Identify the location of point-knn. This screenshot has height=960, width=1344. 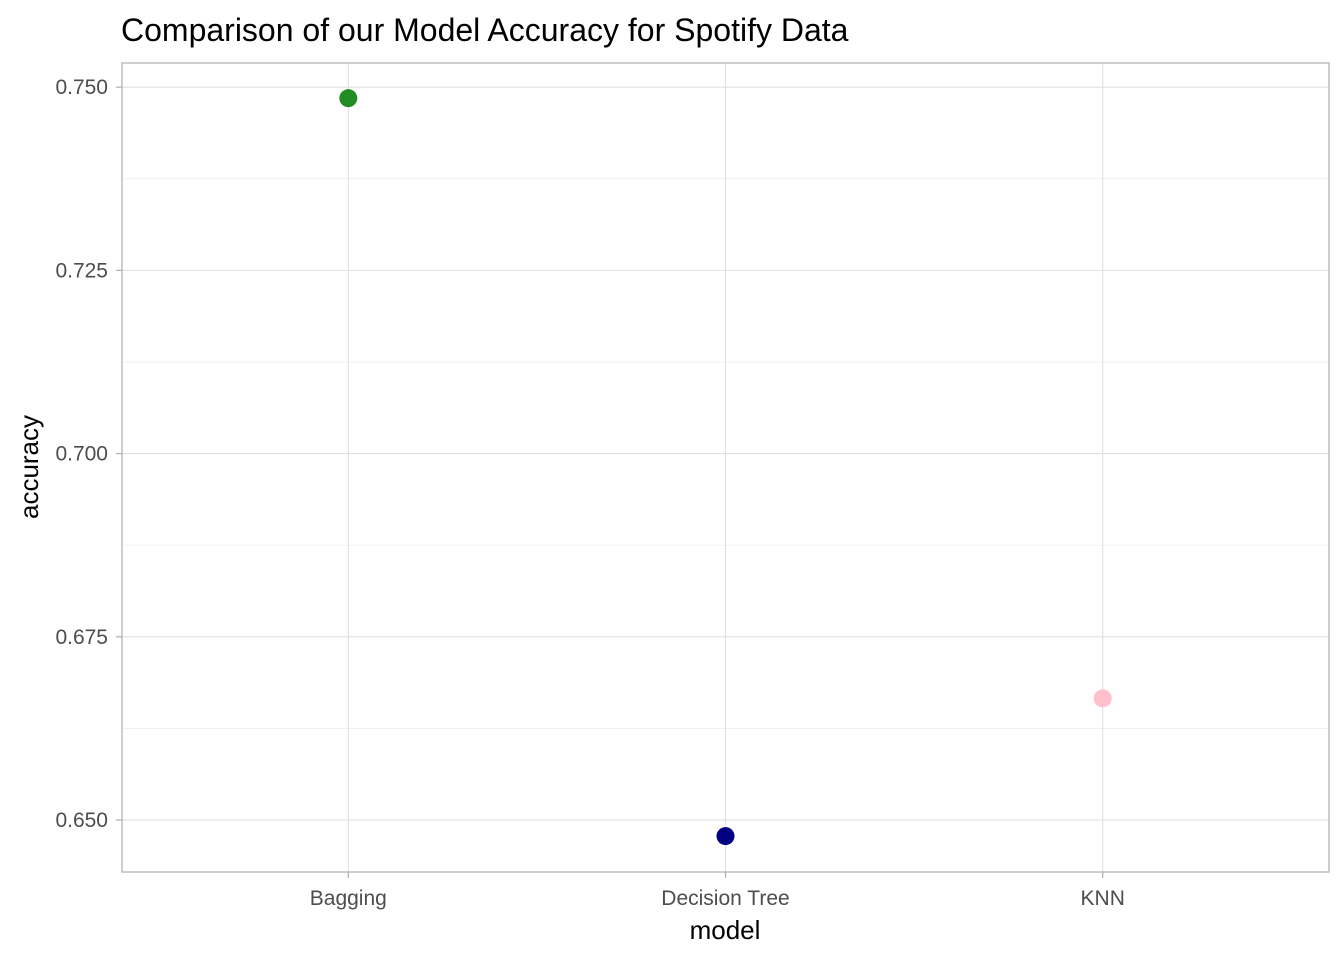
(1102, 698).